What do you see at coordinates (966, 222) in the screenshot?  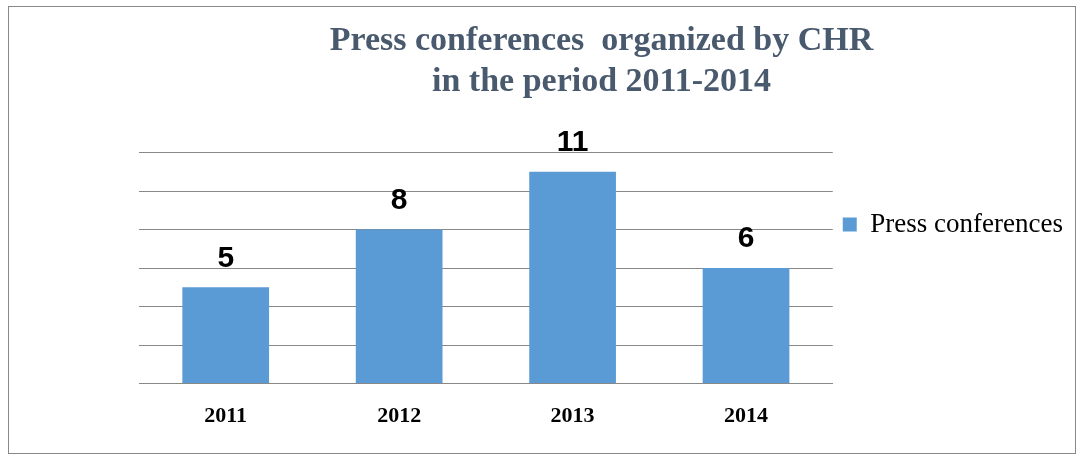 I see `legend-label: Press conferences` at bounding box center [966, 222].